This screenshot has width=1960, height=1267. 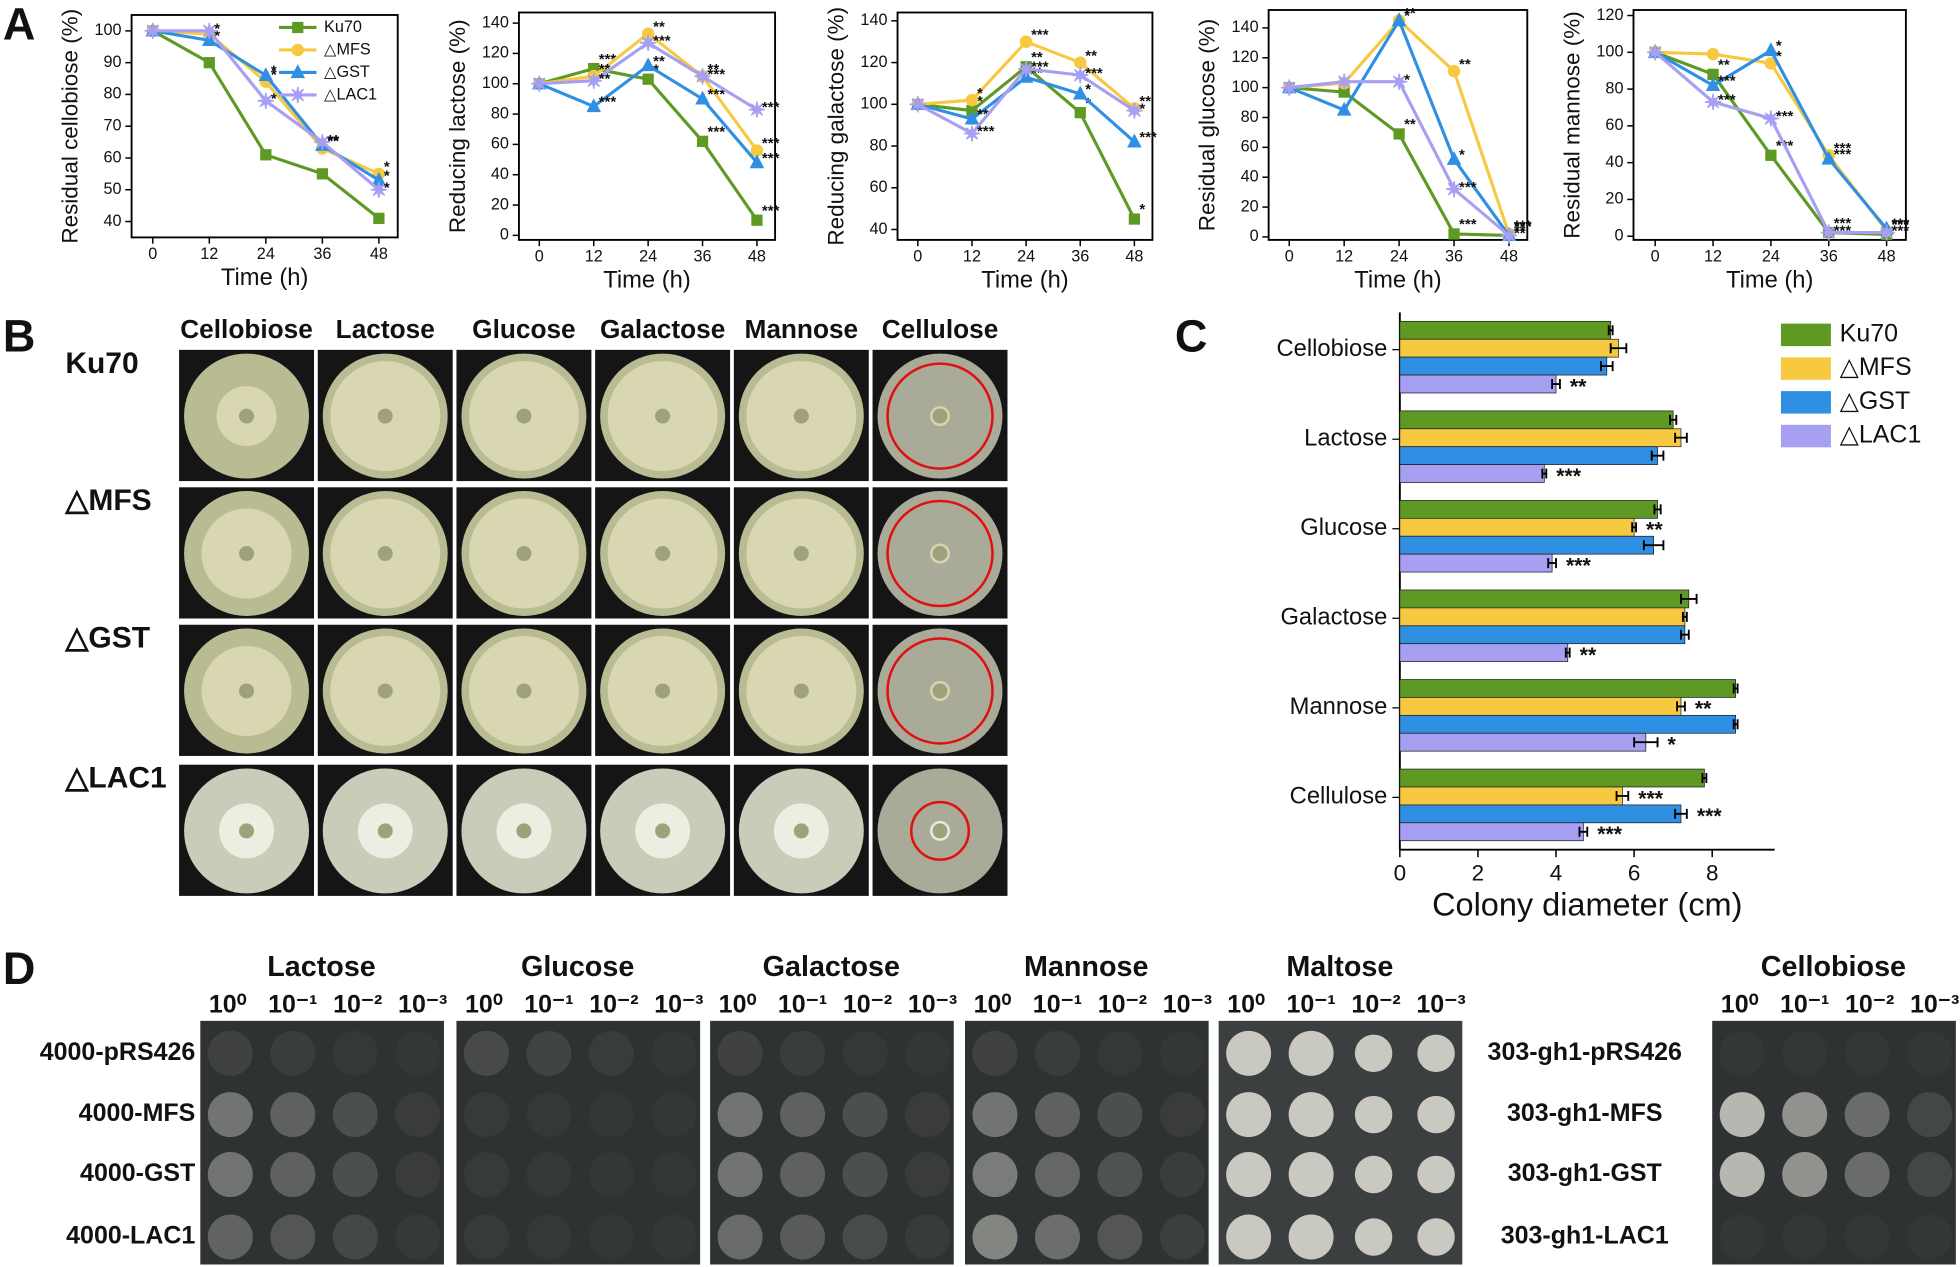 What do you see at coordinates (1397, 280) in the screenshot?
I see `x-axis-title: Time (h)` at bounding box center [1397, 280].